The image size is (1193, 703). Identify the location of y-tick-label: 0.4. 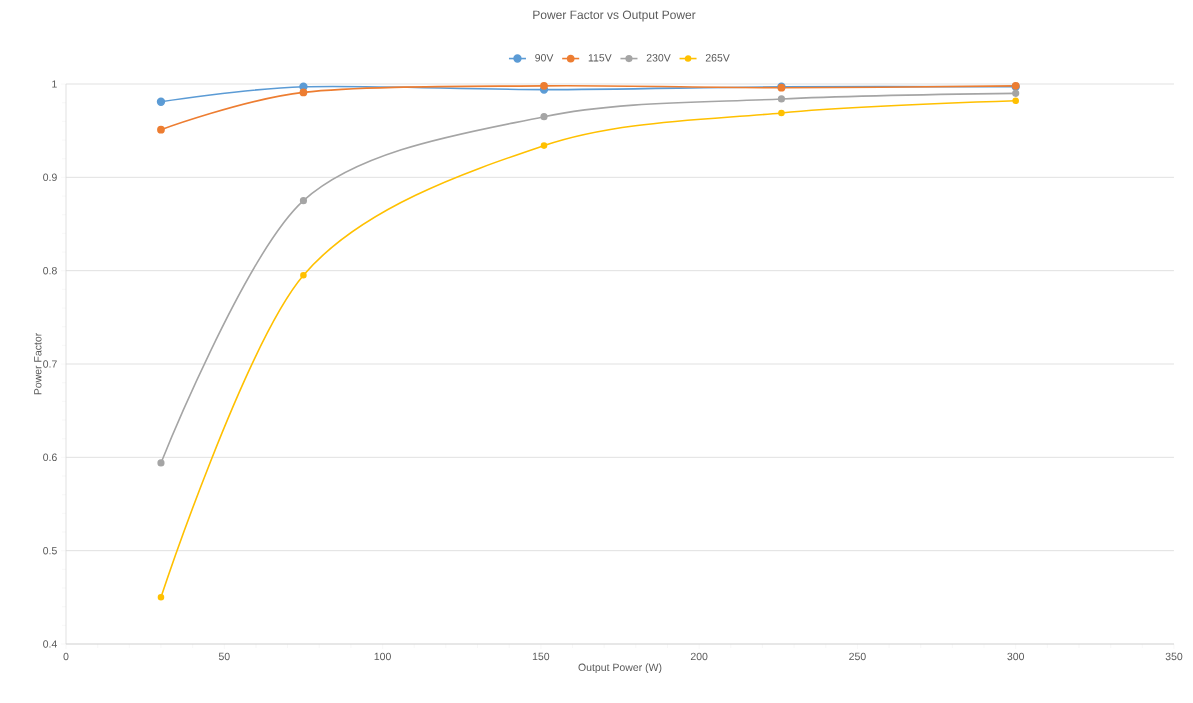
(50, 644).